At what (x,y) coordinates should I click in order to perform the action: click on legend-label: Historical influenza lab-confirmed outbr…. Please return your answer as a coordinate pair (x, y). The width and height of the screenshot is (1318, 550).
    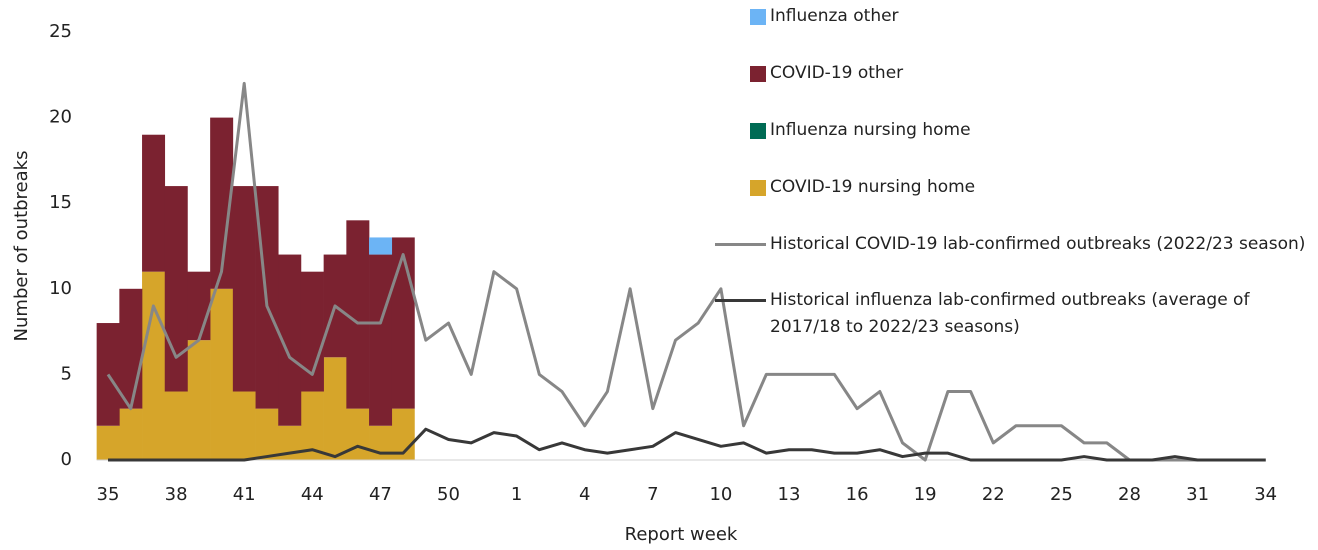
    Looking at the image, I should click on (1010, 313).